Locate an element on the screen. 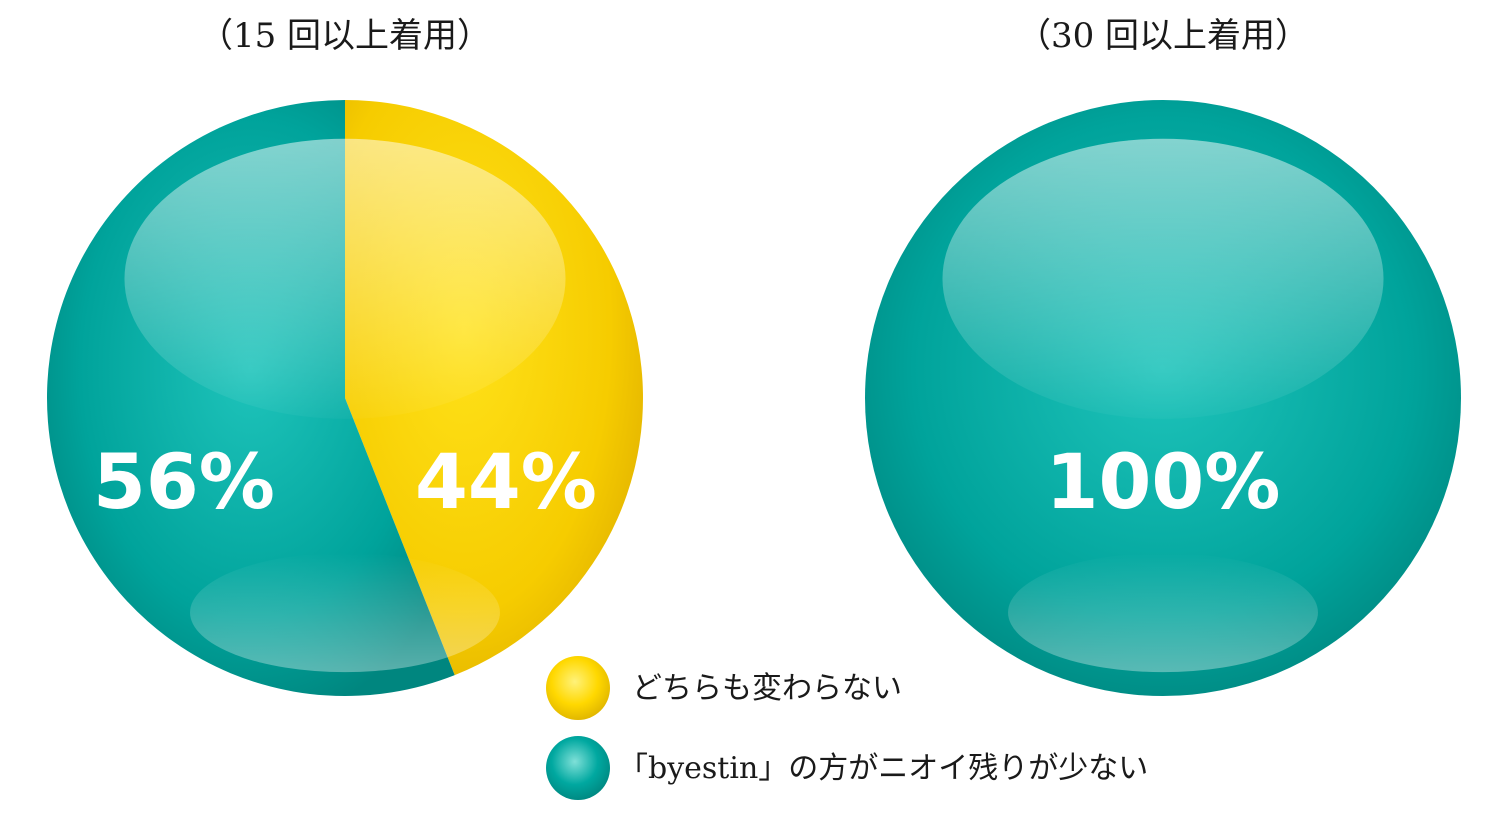 The height and width of the screenshot is (823, 1507). pie-1-bottom-glow is located at coordinates (345, 612).